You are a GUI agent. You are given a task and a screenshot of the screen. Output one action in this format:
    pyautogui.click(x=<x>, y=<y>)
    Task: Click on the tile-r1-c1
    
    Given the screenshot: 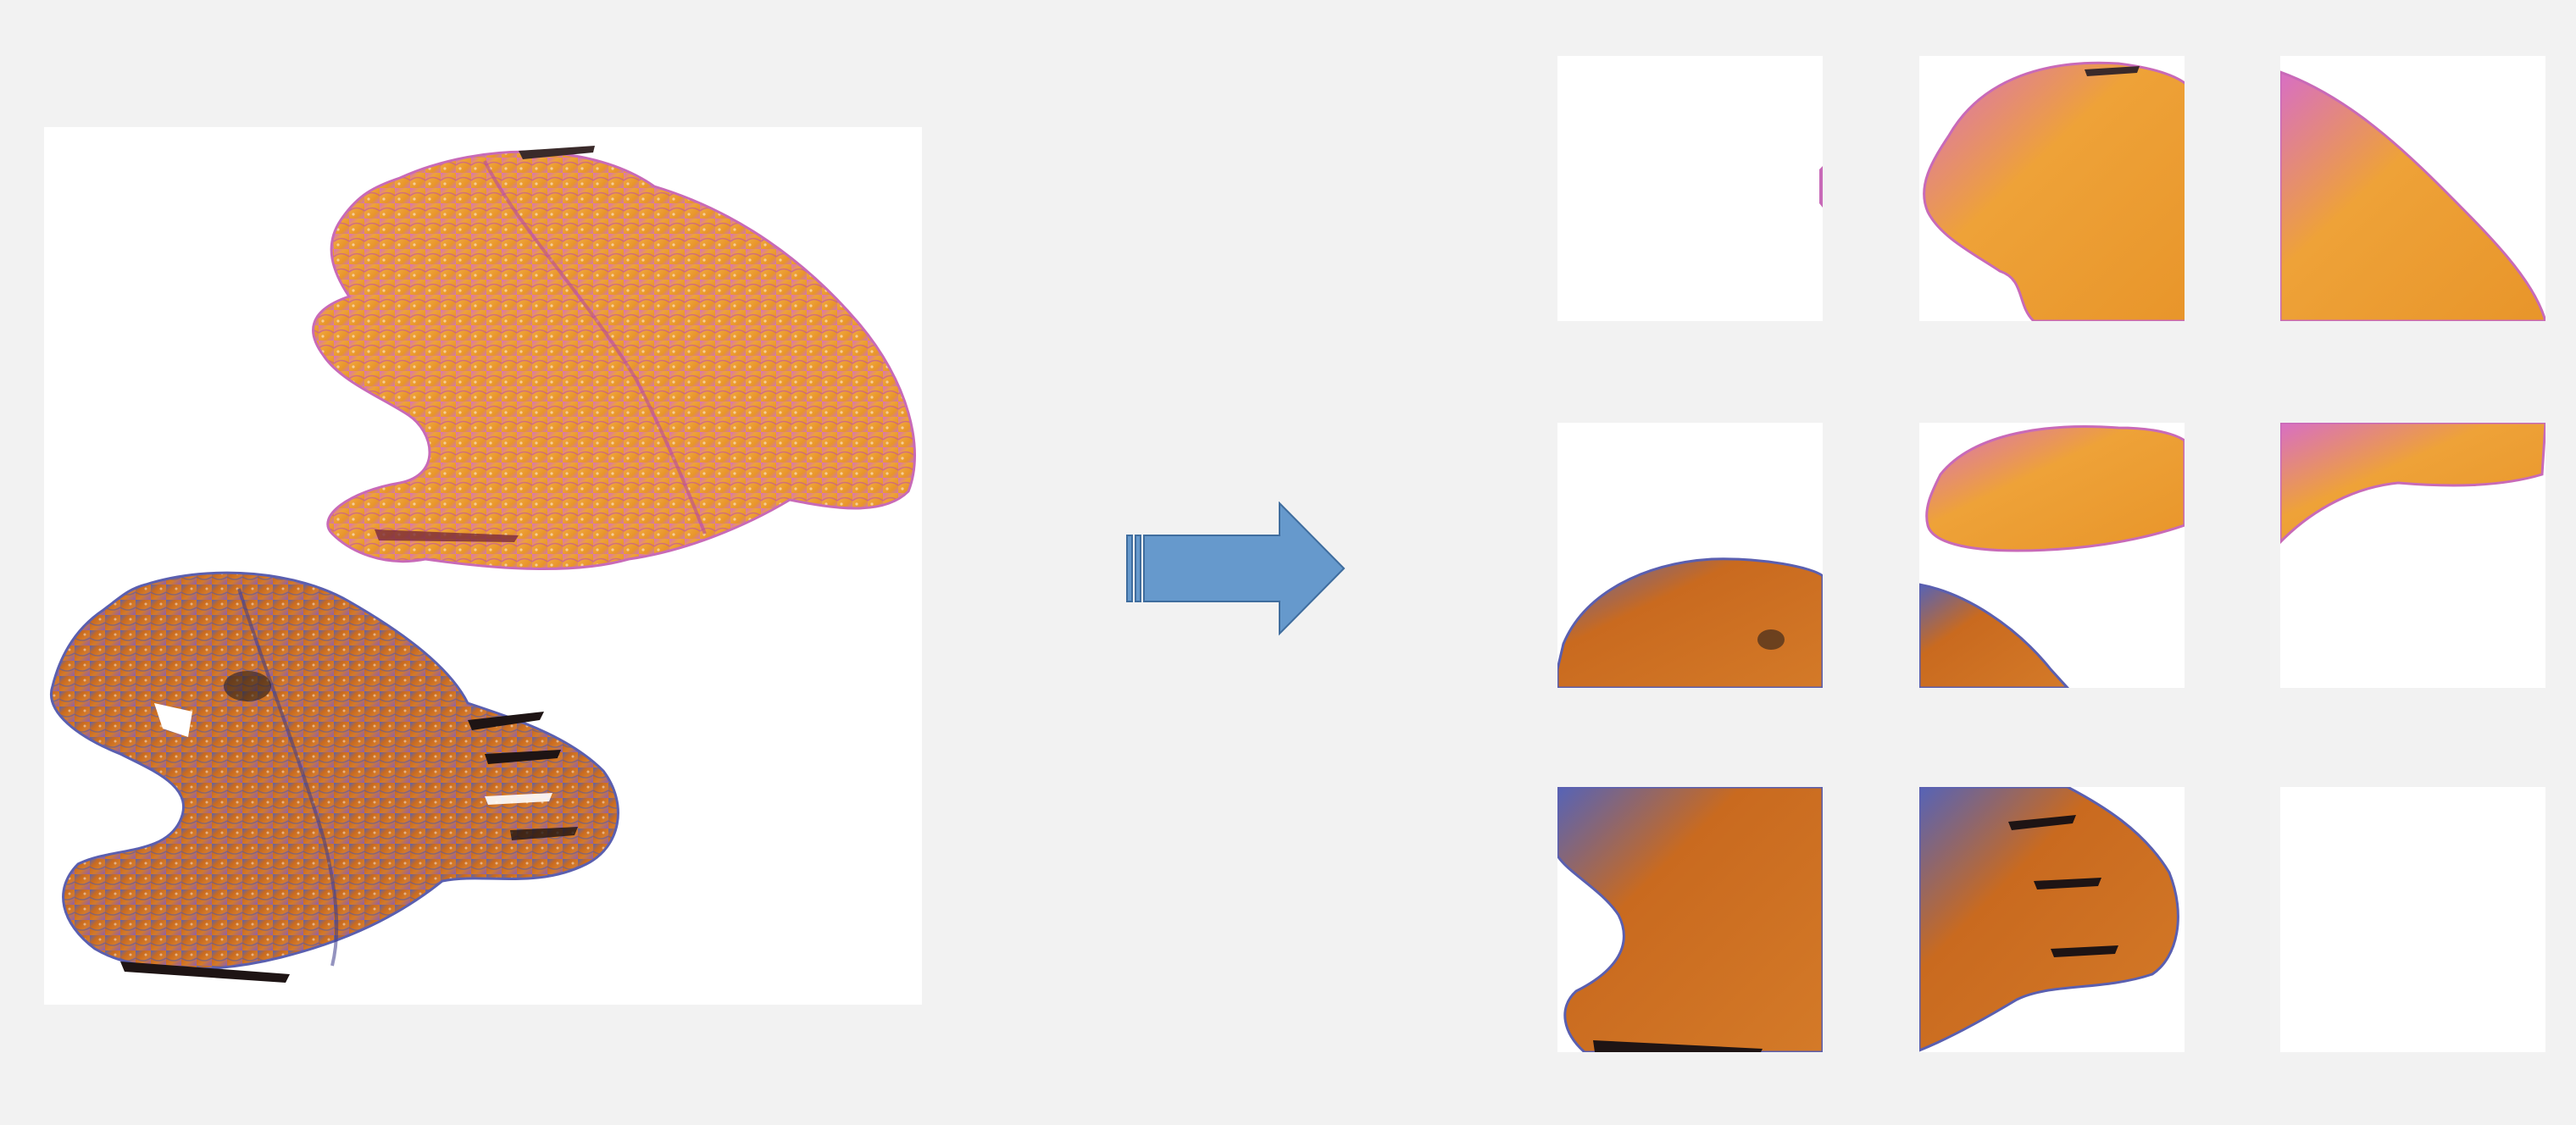 What is the action you would take?
    pyautogui.click(x=1690, y=188)
    